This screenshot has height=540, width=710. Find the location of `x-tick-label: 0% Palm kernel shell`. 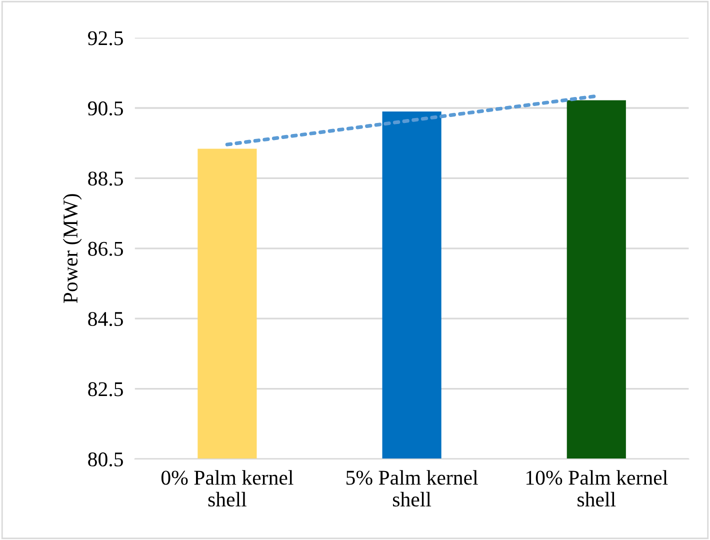

x-tick-label: 0% Palm kernel shell is located at coordinates (227, 488).